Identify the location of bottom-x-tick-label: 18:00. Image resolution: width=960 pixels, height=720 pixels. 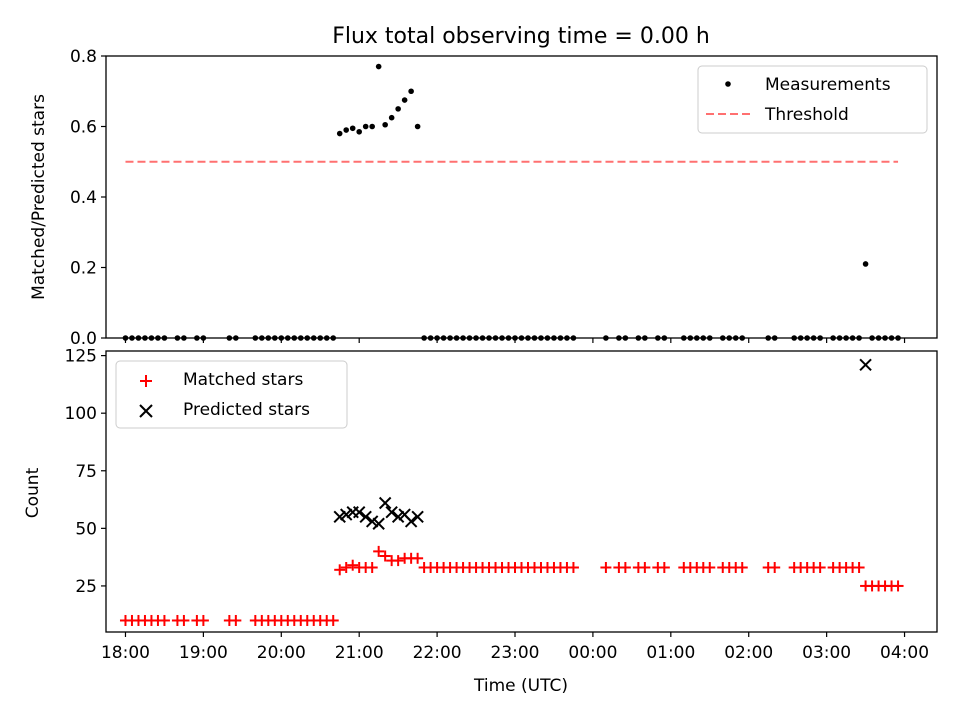
(125, 653).